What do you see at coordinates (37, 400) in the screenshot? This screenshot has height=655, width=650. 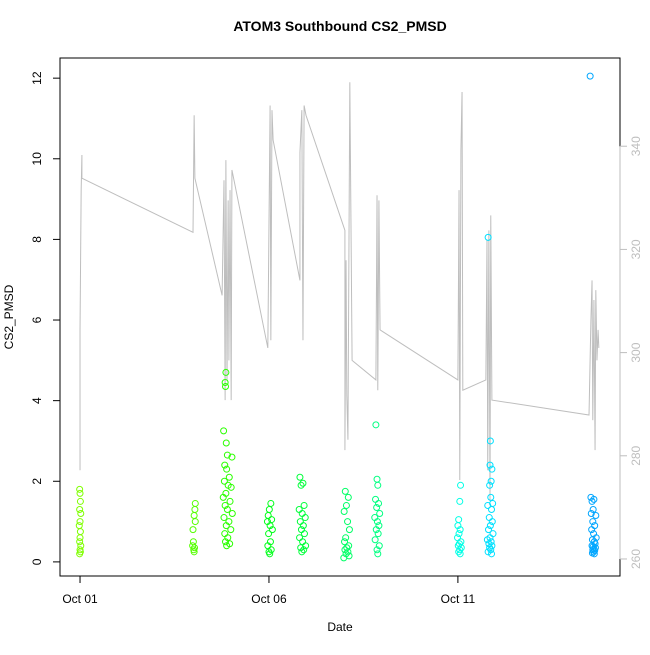 I see `y-tick-label: 4` at bounding box center [37, 400].